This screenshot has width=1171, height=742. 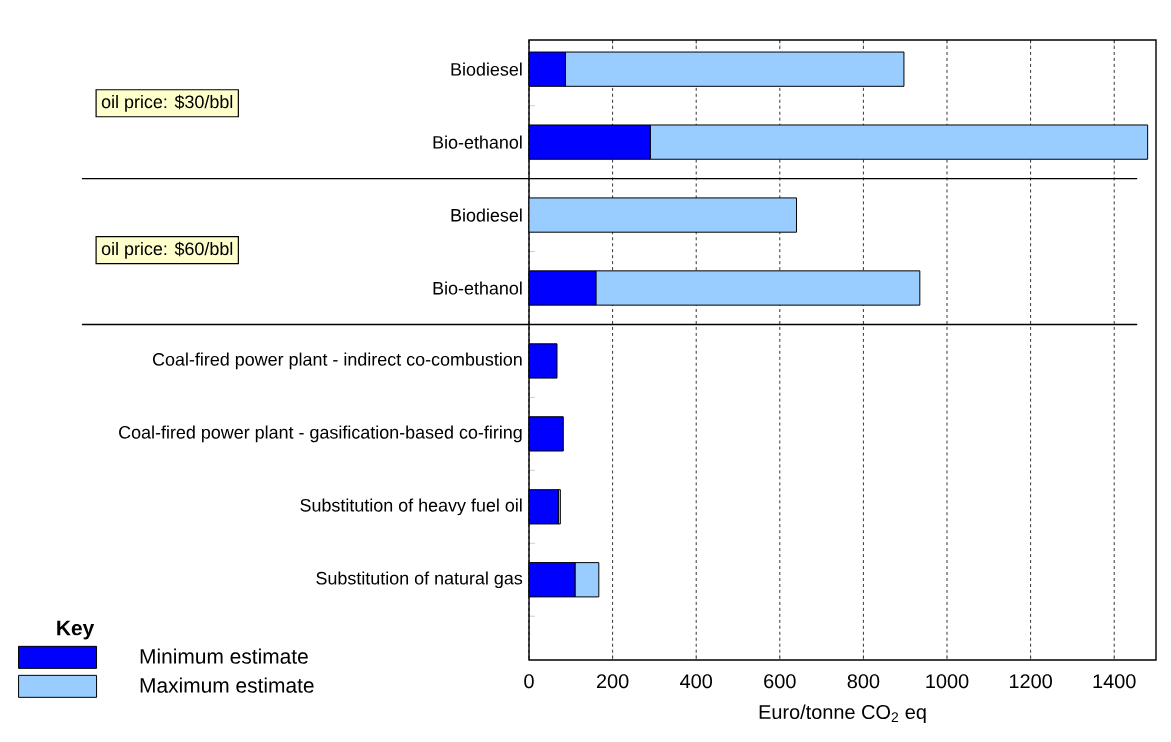 I want to click on y-tick-label: Coal-fired power plant - gasification-based co-firing, so click(x=320, y=434).